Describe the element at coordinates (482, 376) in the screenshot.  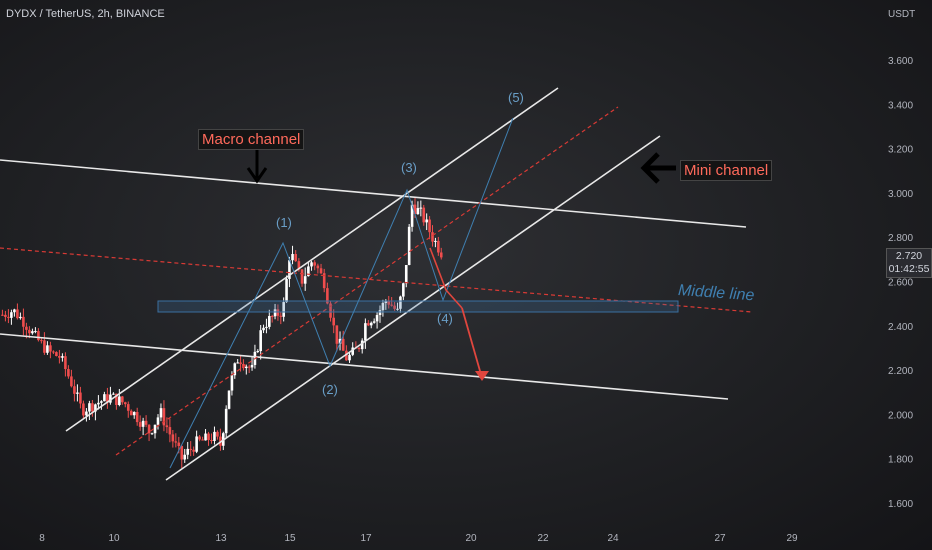
I see `projection-arrowhead` at that location.